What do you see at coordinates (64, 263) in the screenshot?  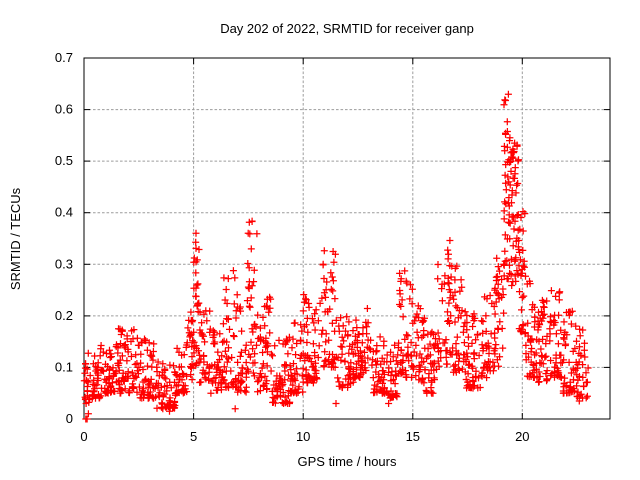 I see `y-tick-label: 0.3` at bounding box center [64, 263].